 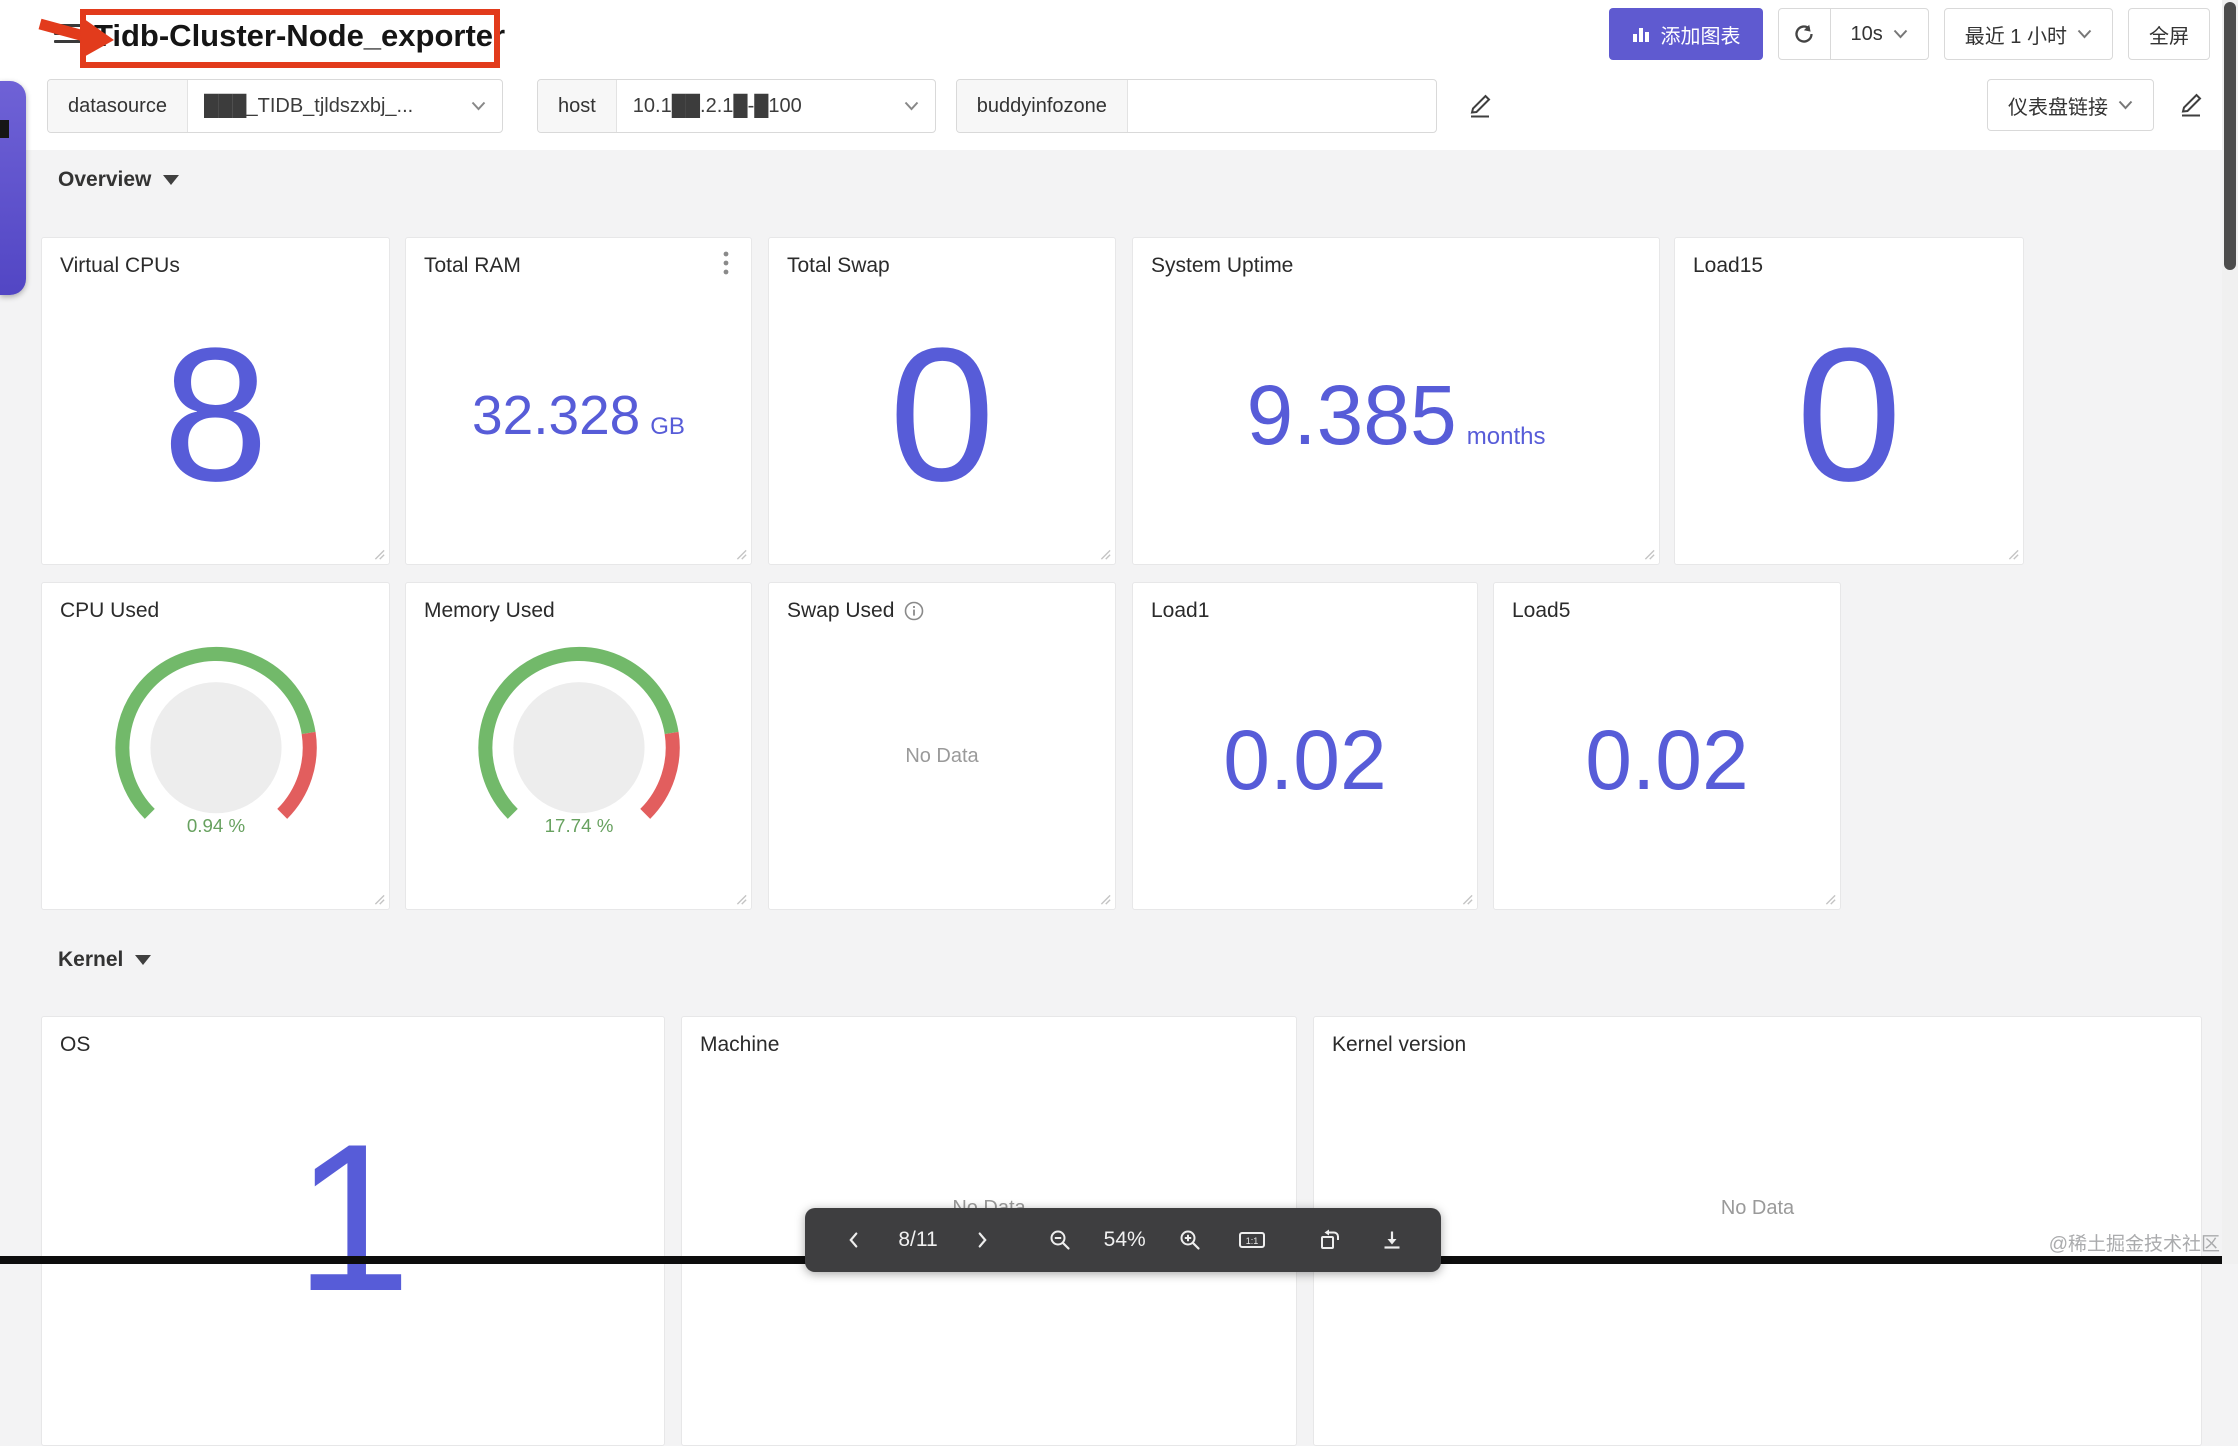 I want to click on panel-swap-used: Swap Used No Data, so click(x=942, y=746).